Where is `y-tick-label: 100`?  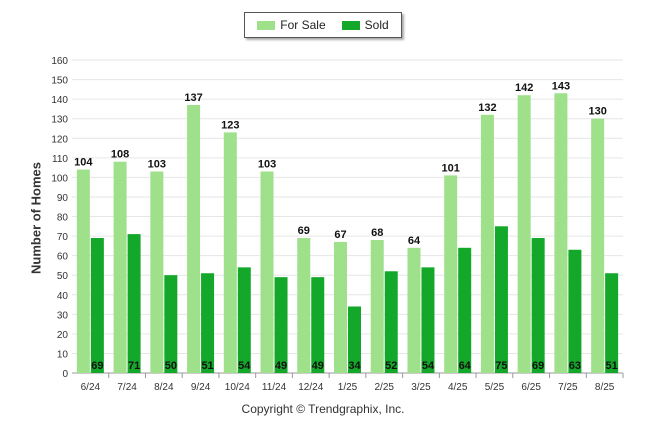
y-tick-label: 100 is located at coordinates (59, 178).